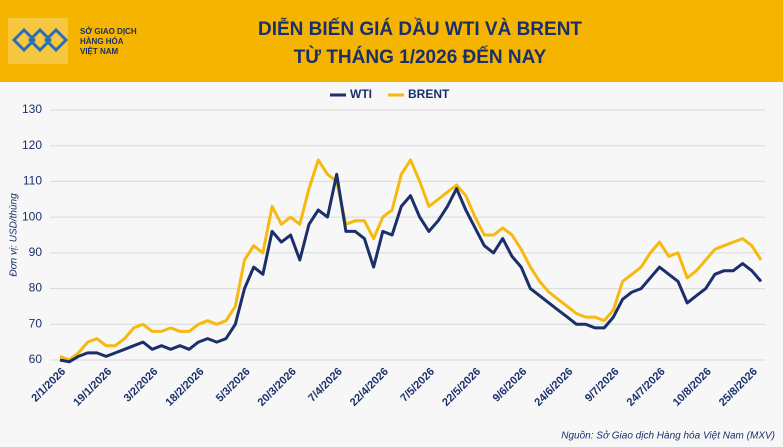 The image size is (783, 447). What do you see at coordinates (72, 41) in the screenshot?
I see `logo: SỞ GIAO DỊCH HÀNG HÓA VIỆT NAM` at bounding box center [72, 41].